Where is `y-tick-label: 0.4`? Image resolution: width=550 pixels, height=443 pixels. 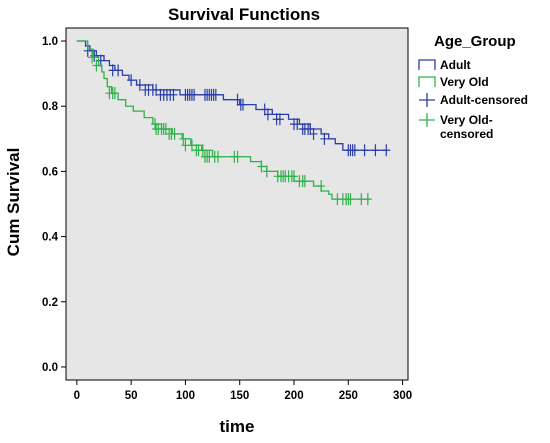
y-tick-label: 0.4 is located at coordinates (50, 238).